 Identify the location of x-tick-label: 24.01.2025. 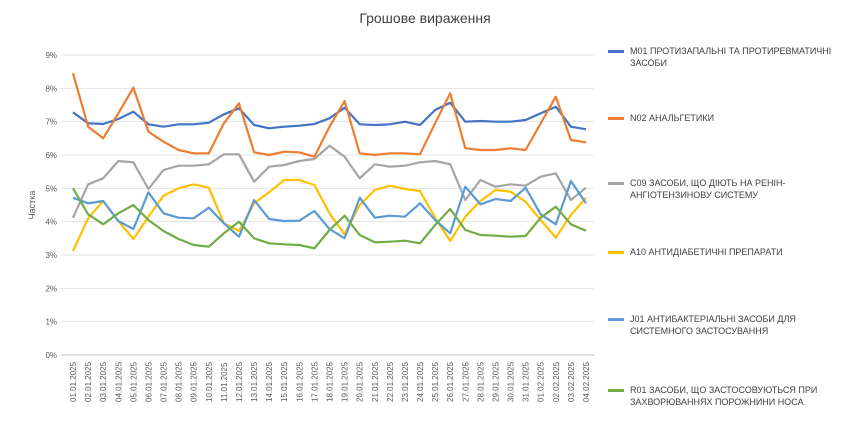
(420, 381).